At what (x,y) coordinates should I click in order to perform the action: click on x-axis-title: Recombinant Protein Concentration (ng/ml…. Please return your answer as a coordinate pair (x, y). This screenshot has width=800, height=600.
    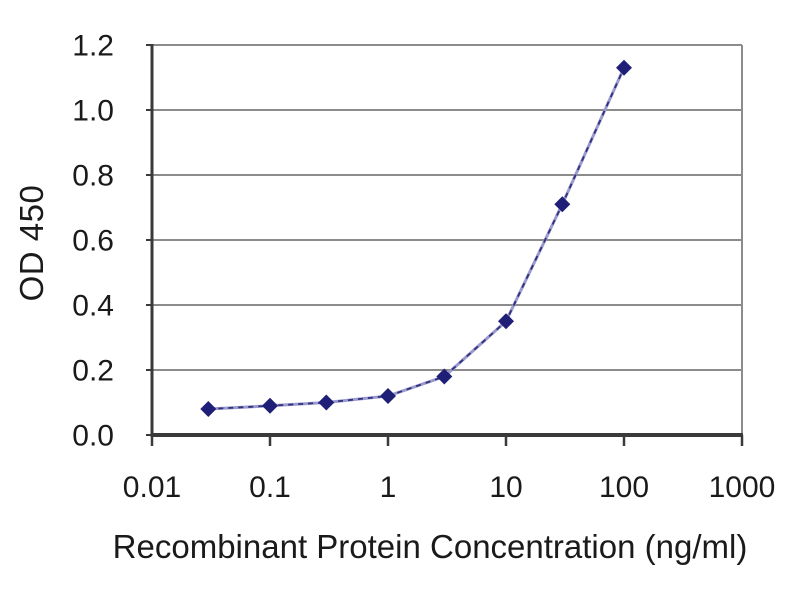
    Looking at the image, I should click on (430, 546).